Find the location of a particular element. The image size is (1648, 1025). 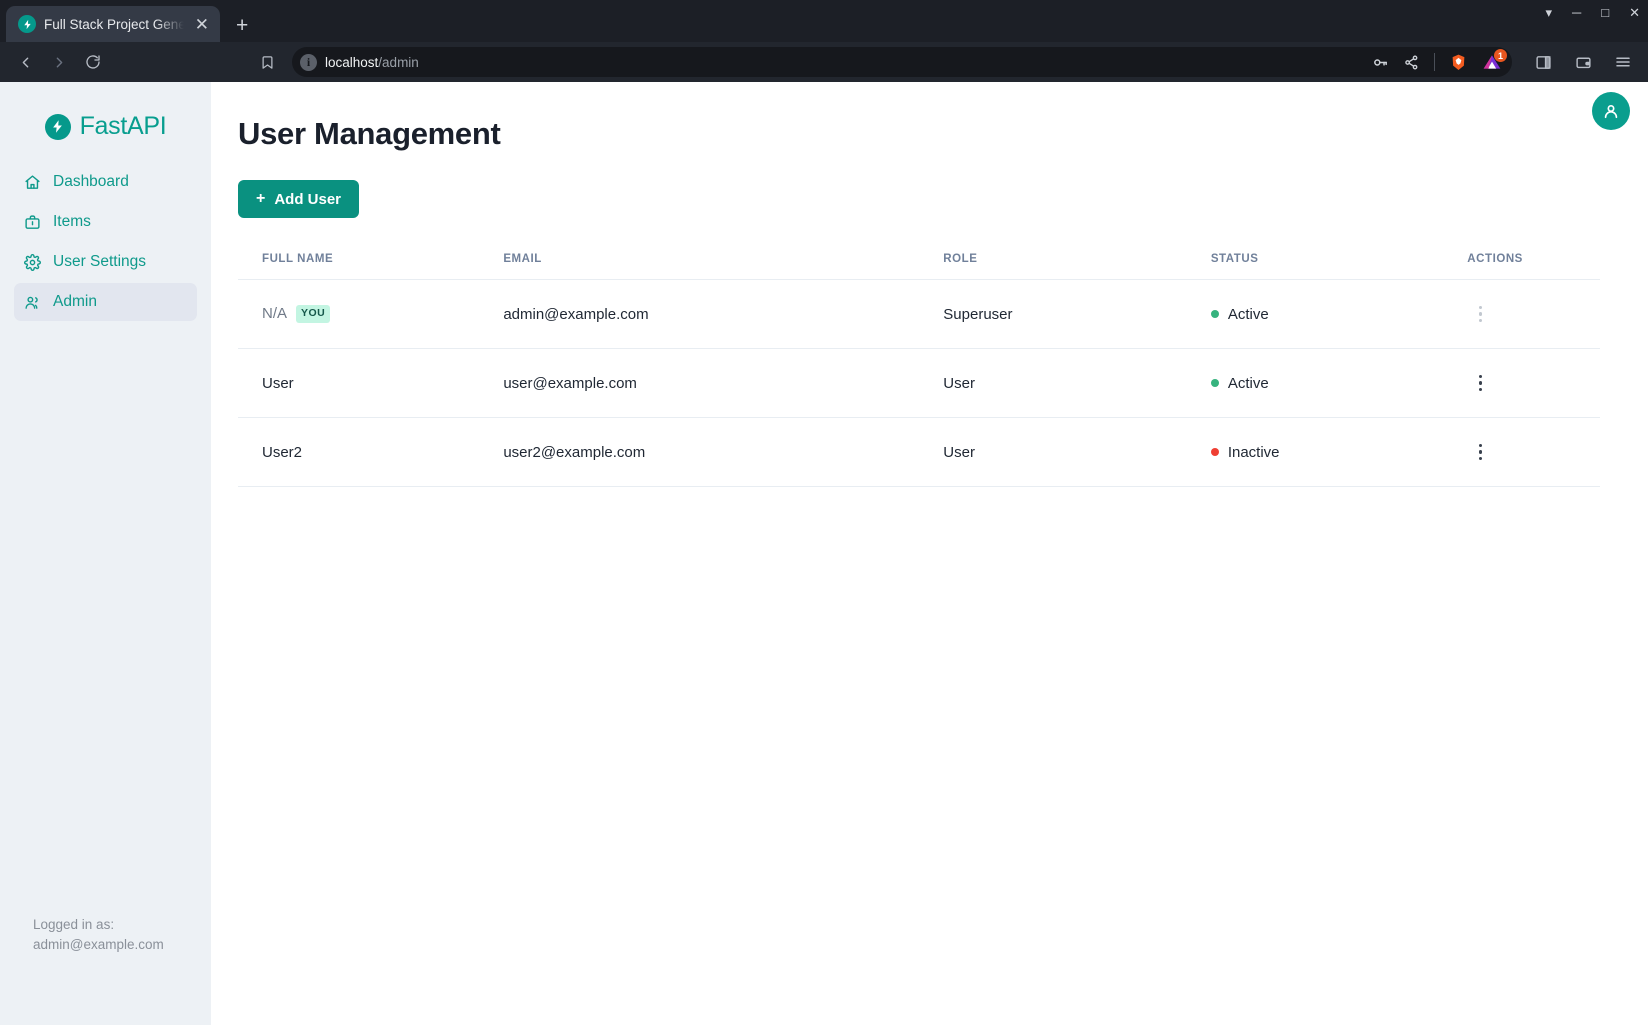

table-row: User user@example.com User Active is located at coordinates (919, 383).